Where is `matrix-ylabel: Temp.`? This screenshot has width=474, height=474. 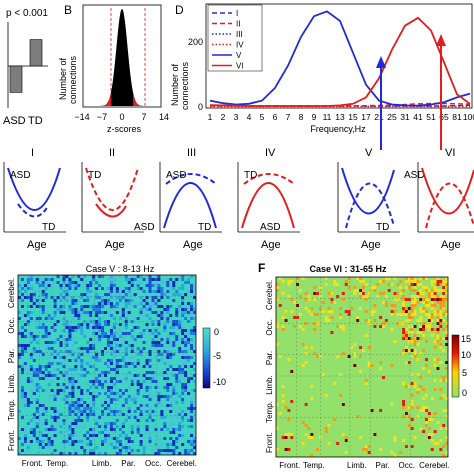 matrix-ylabel: Temp. is located at coordinates (269, 412).